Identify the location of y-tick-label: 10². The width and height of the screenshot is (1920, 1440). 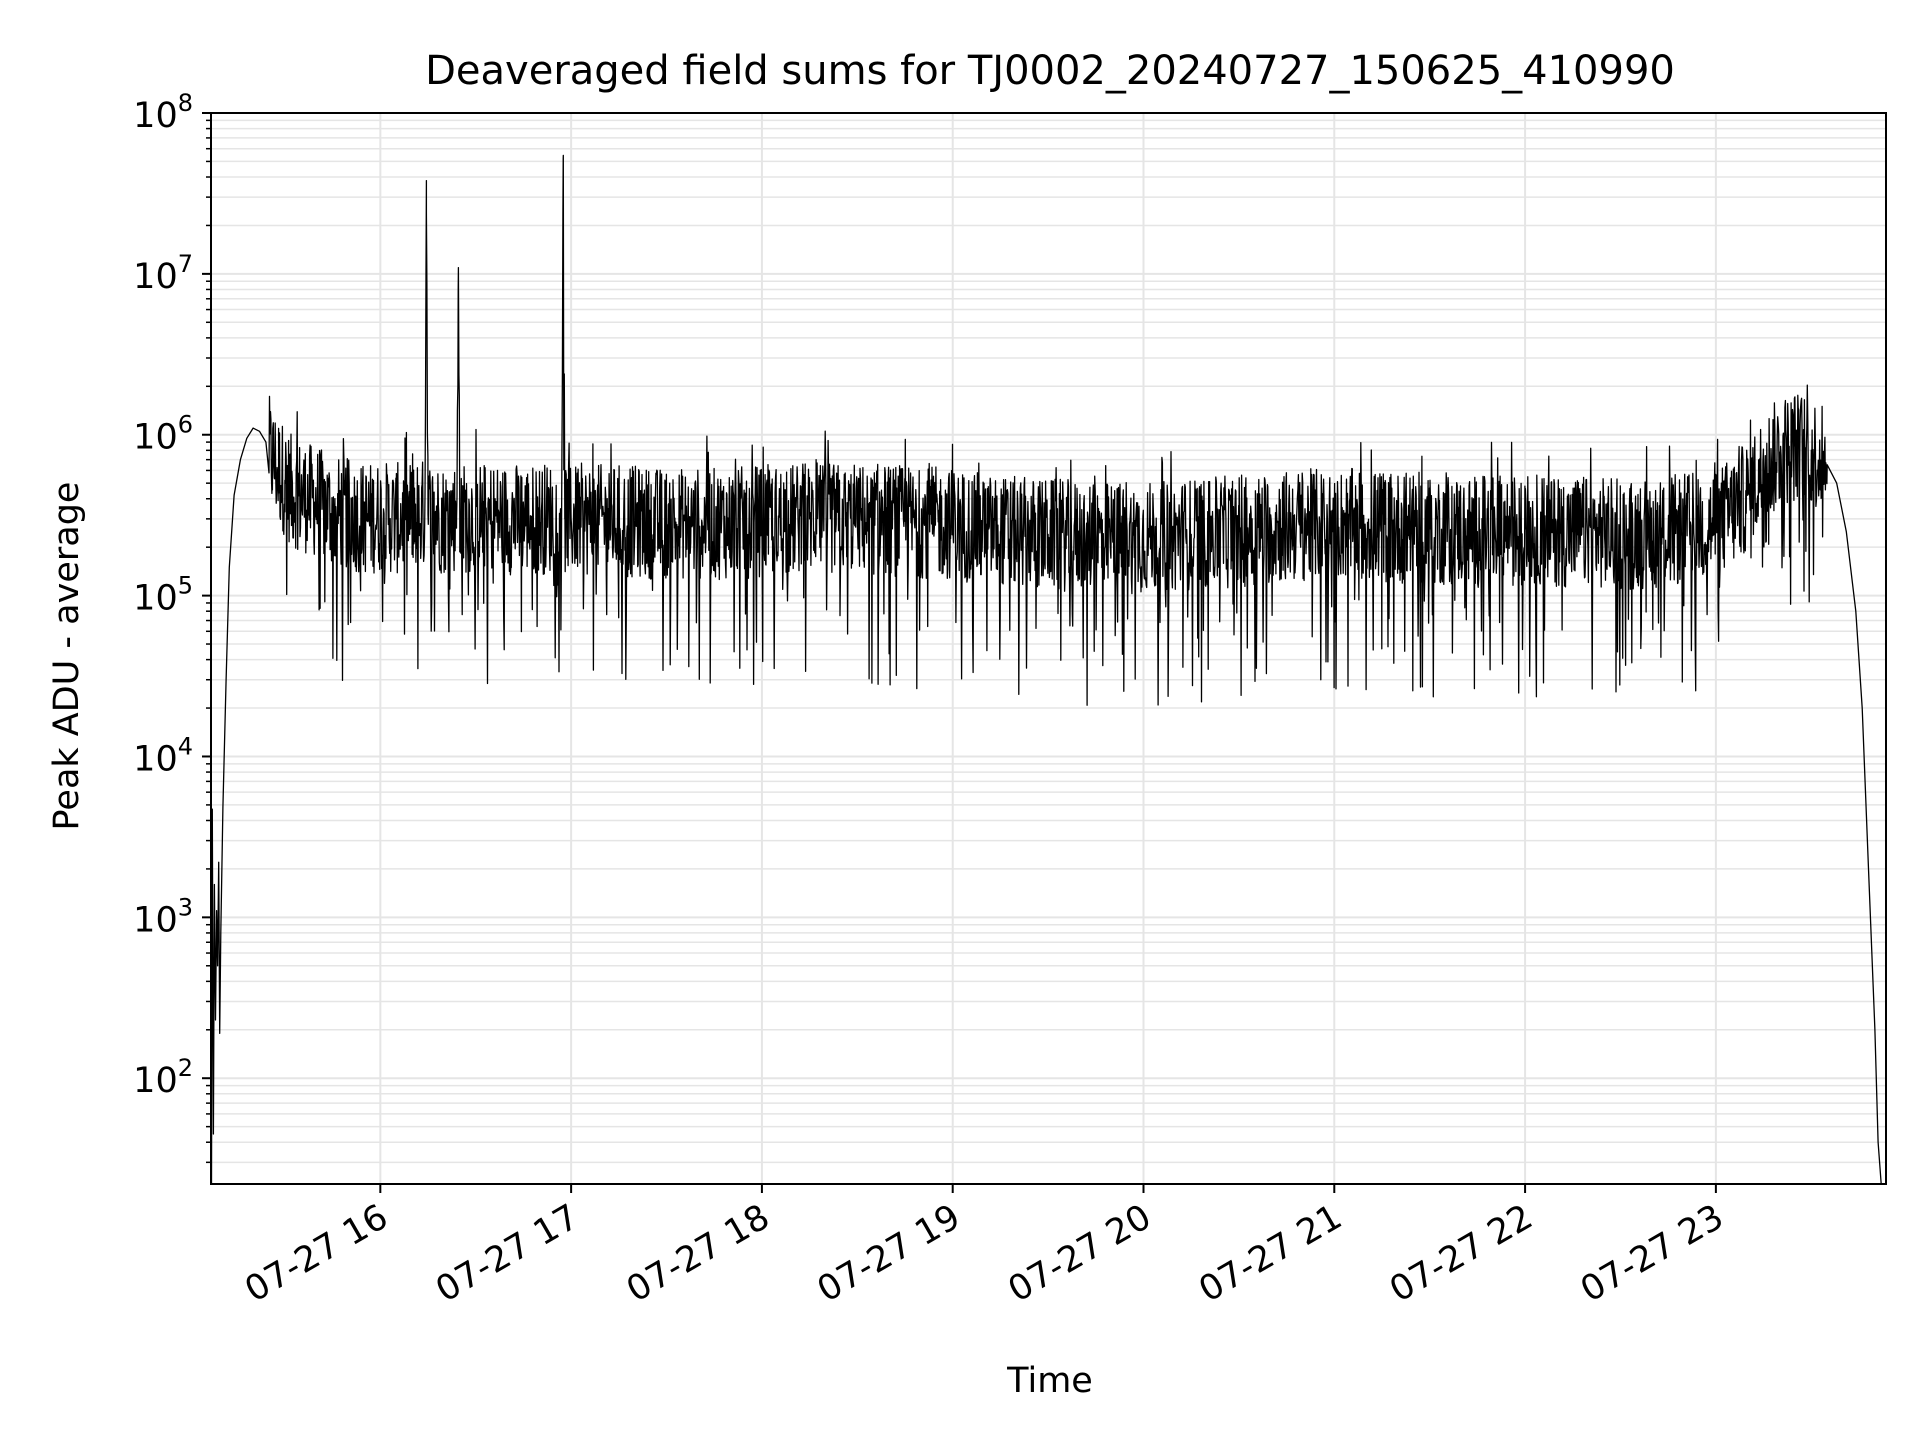
(163, 1077).